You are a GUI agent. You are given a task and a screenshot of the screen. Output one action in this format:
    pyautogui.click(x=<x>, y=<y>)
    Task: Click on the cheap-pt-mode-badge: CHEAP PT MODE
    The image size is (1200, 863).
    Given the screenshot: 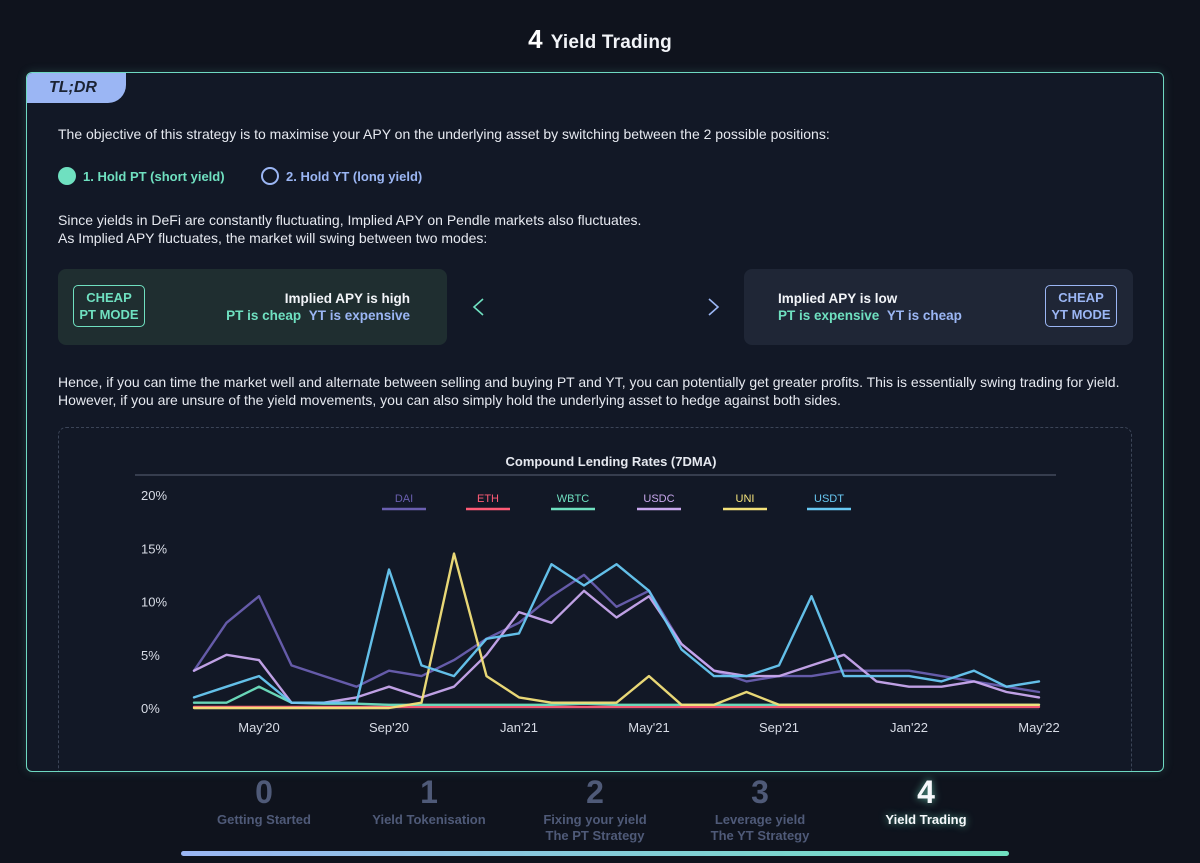 What is the action you would take?
    pyautogui.click(x=109, y=306)
    